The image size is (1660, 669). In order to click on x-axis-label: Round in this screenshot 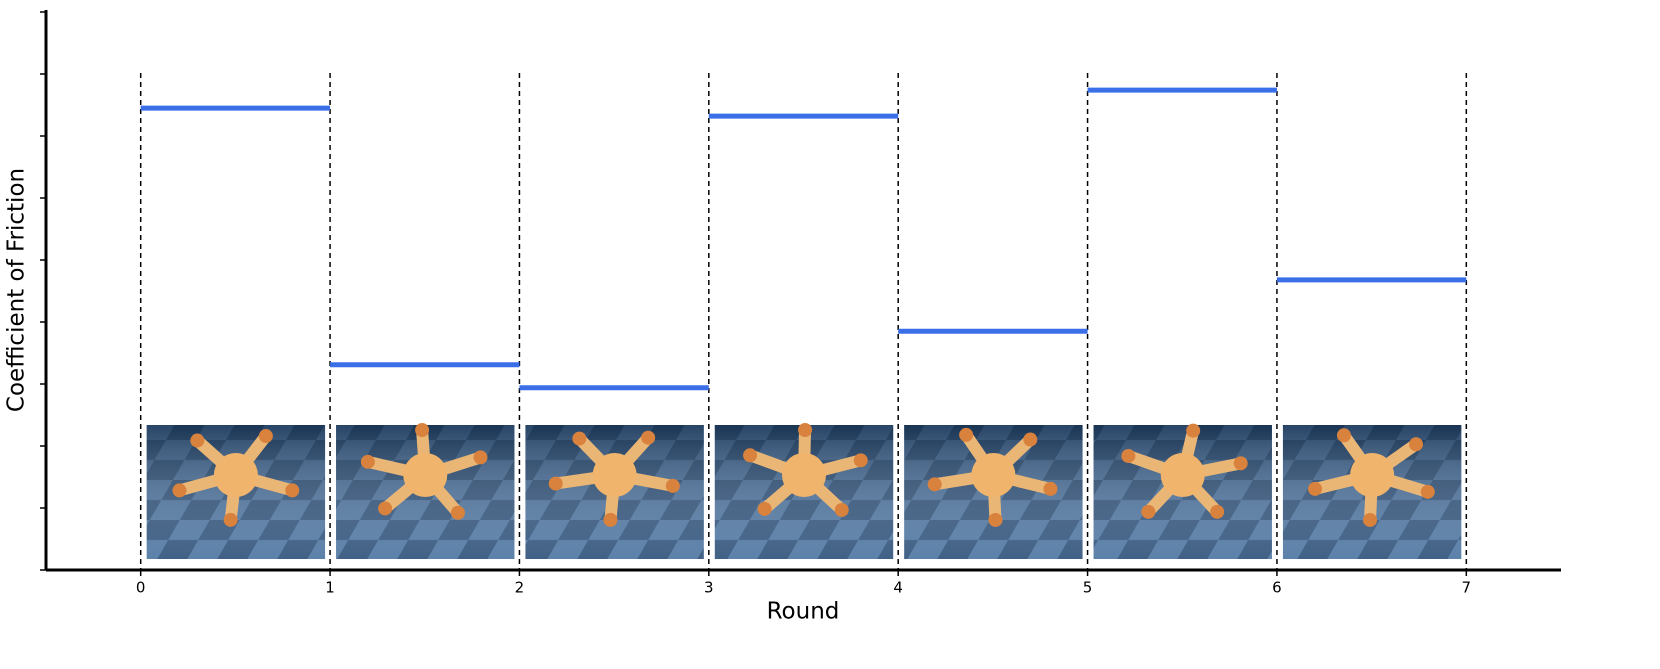, I will do `click(803, 612)`.